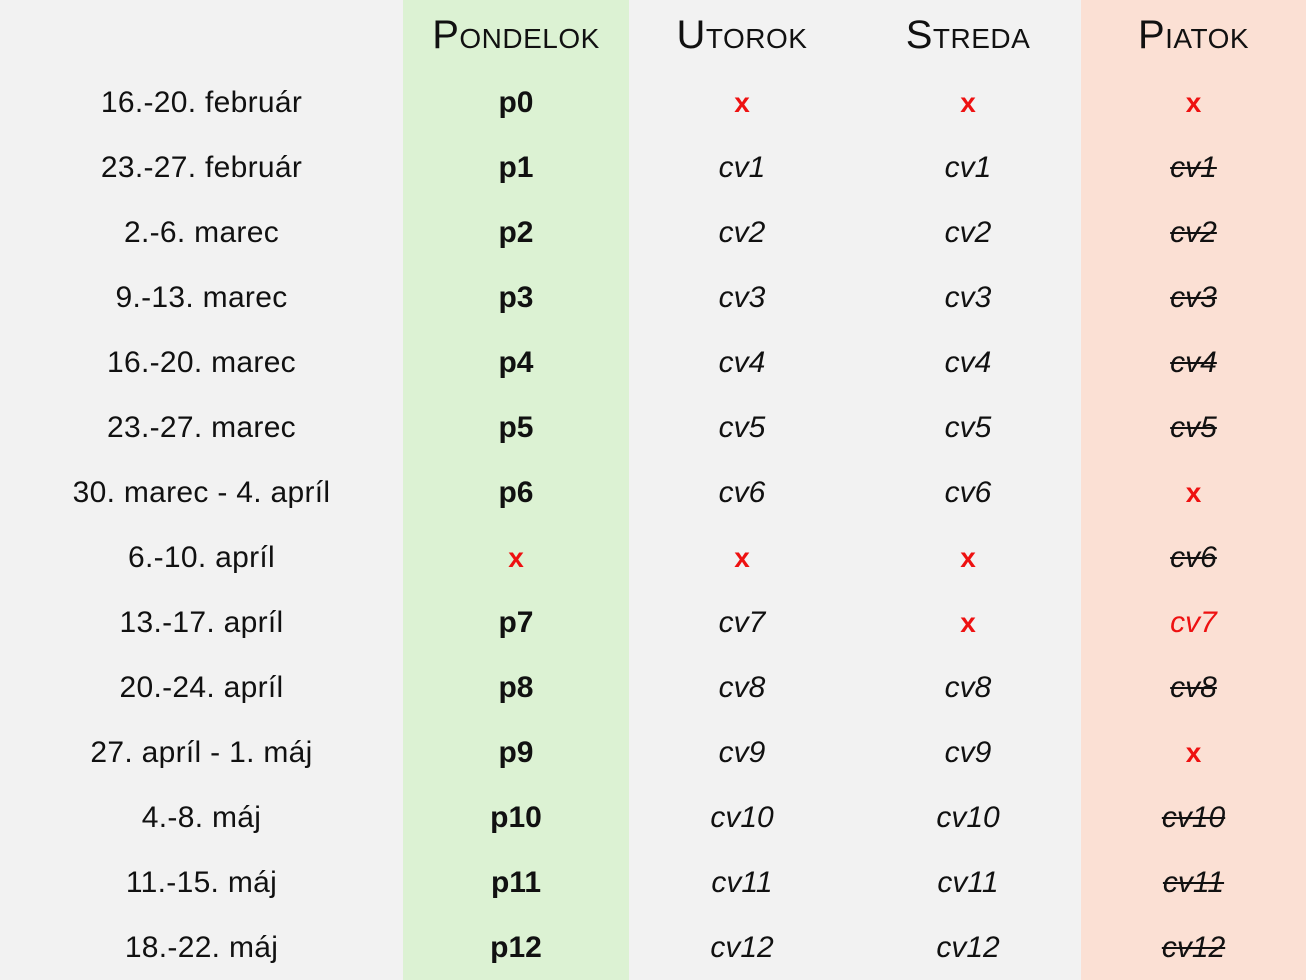 This screenshot has height=980, width=1306. What do you see at coordinates (653, 102) in the screenshot?
I see `week-row: 16.-20. február p0 x x x` at bounding box center [653, 102].